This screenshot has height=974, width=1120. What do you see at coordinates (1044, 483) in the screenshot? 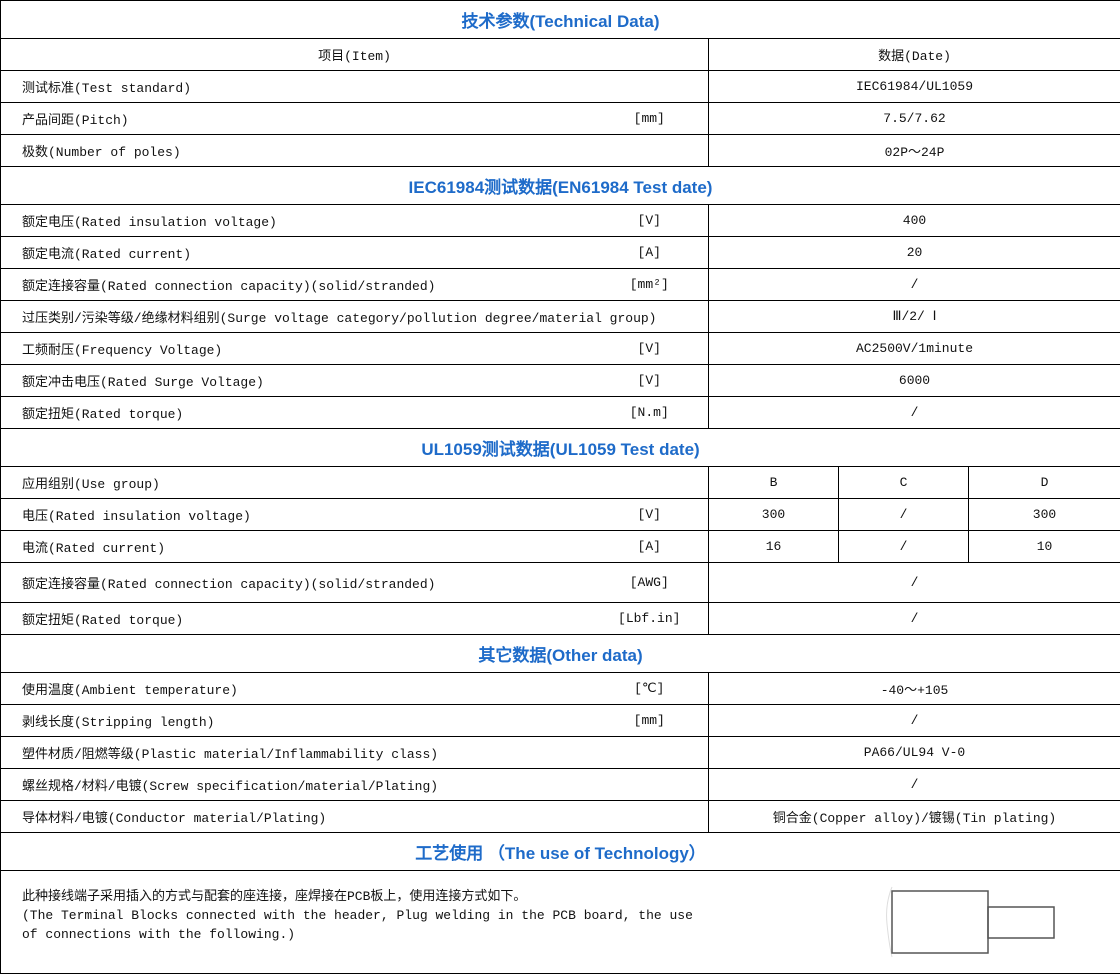
I see `value-cell: D` at bounding box center [1044, 483].